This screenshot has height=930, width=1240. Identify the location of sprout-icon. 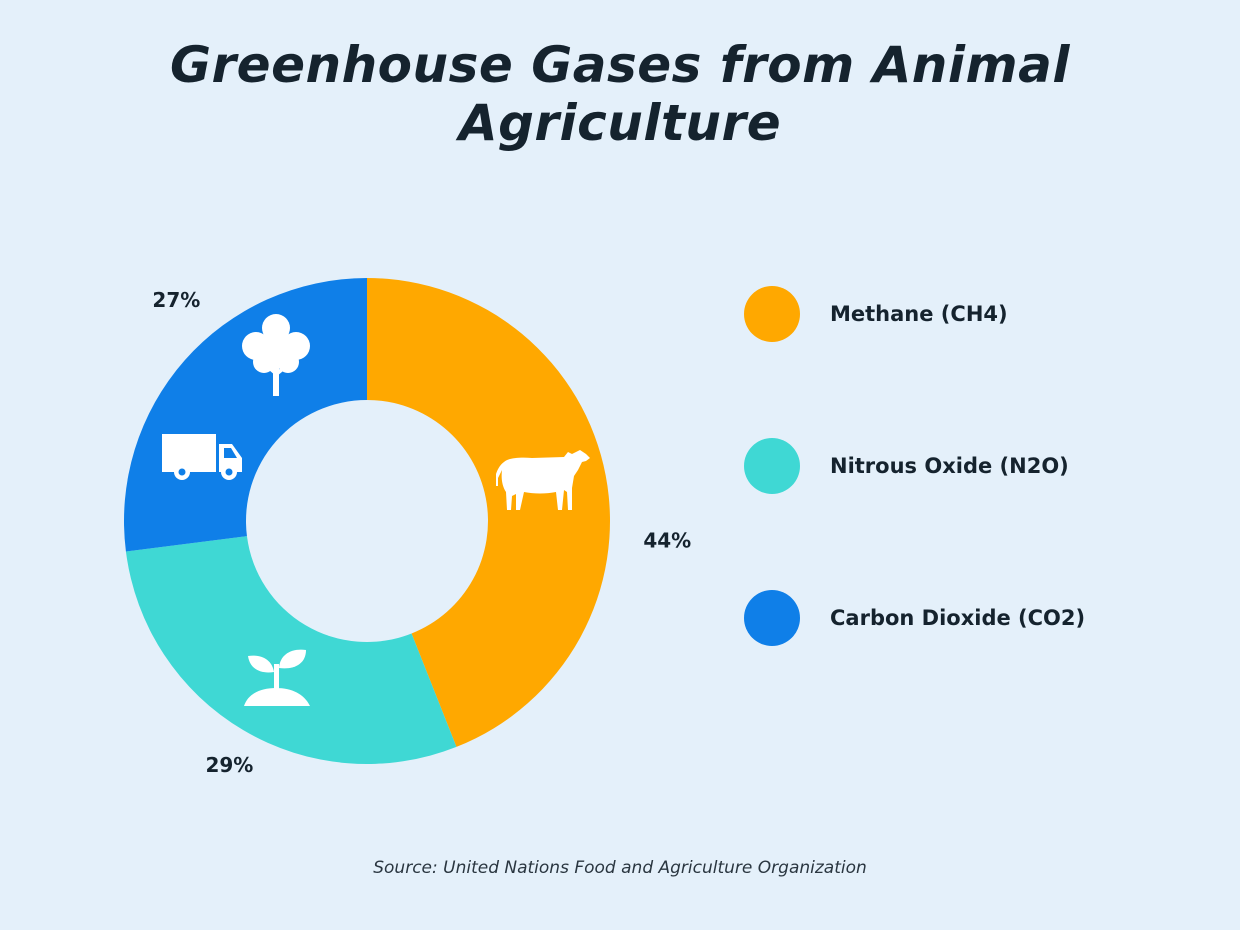
(277, 677).